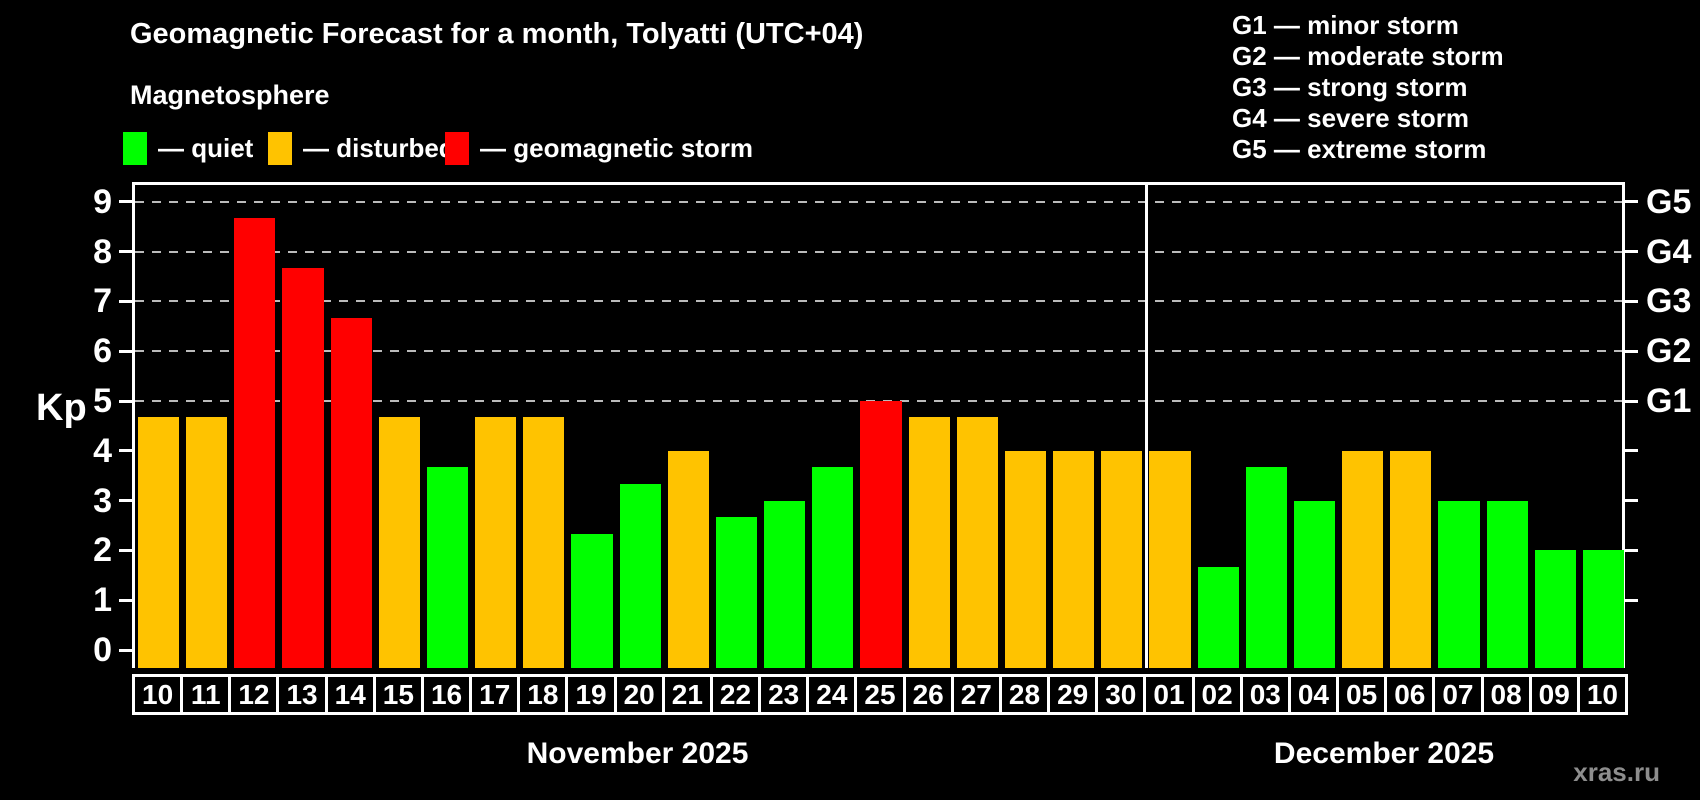  What do you see at coordinates (206, 147) in the screenshot?
I see `quiet-label: — quiet` at bounding box center [206, 147].